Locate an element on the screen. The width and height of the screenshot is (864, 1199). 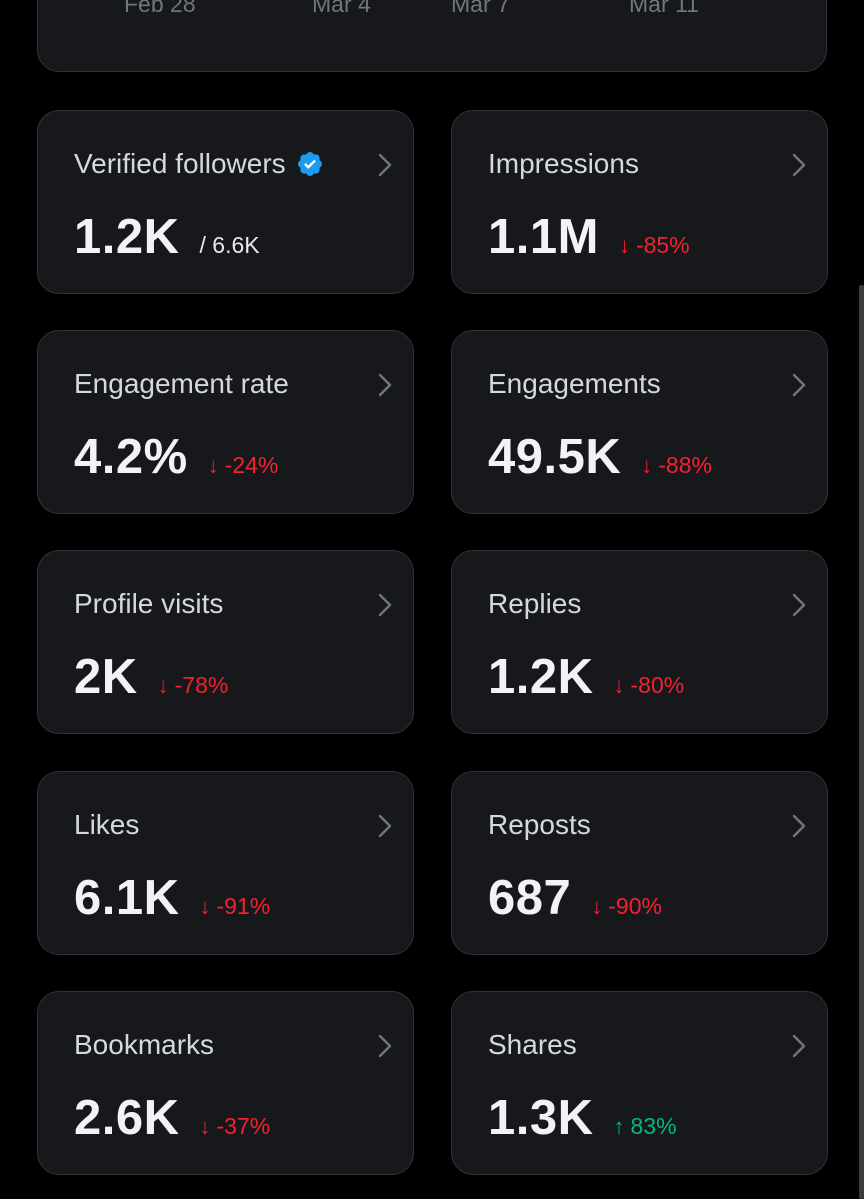
arrow-up-icon: ↑ is located at coordinates (619, 1126).